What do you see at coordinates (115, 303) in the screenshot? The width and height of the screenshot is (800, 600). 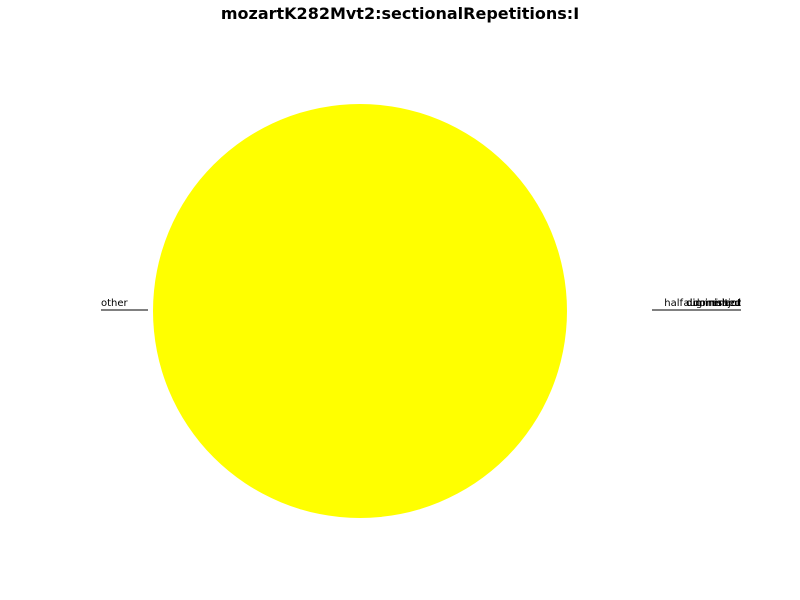 I see `pie-label-other: other` at bounding box center [115, 303].